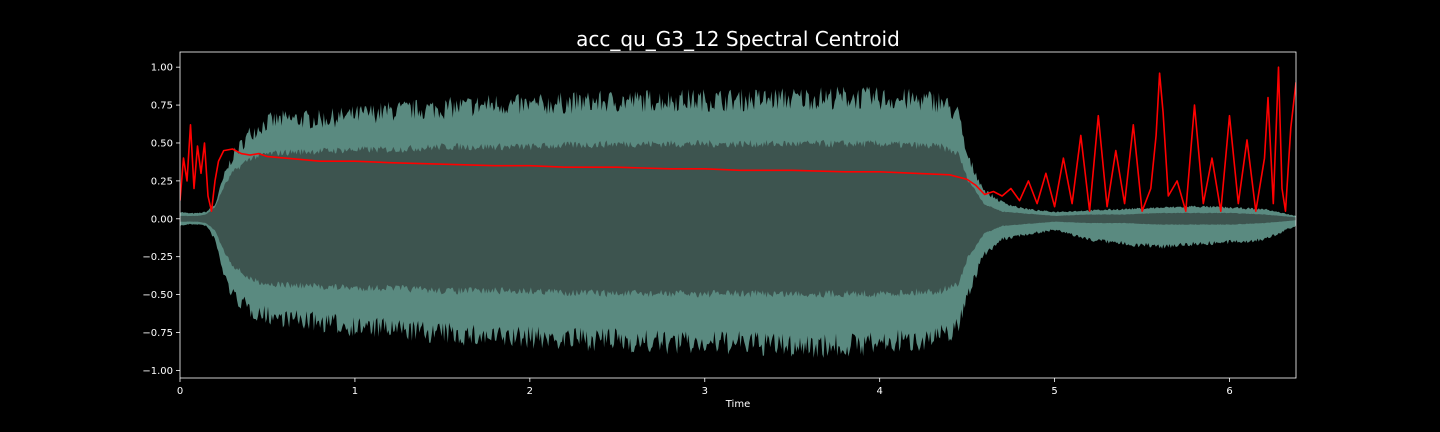  Describe the element at coordinates (162, 181) in the screenshot. I see `y-tick-label: 0.25` at that location.